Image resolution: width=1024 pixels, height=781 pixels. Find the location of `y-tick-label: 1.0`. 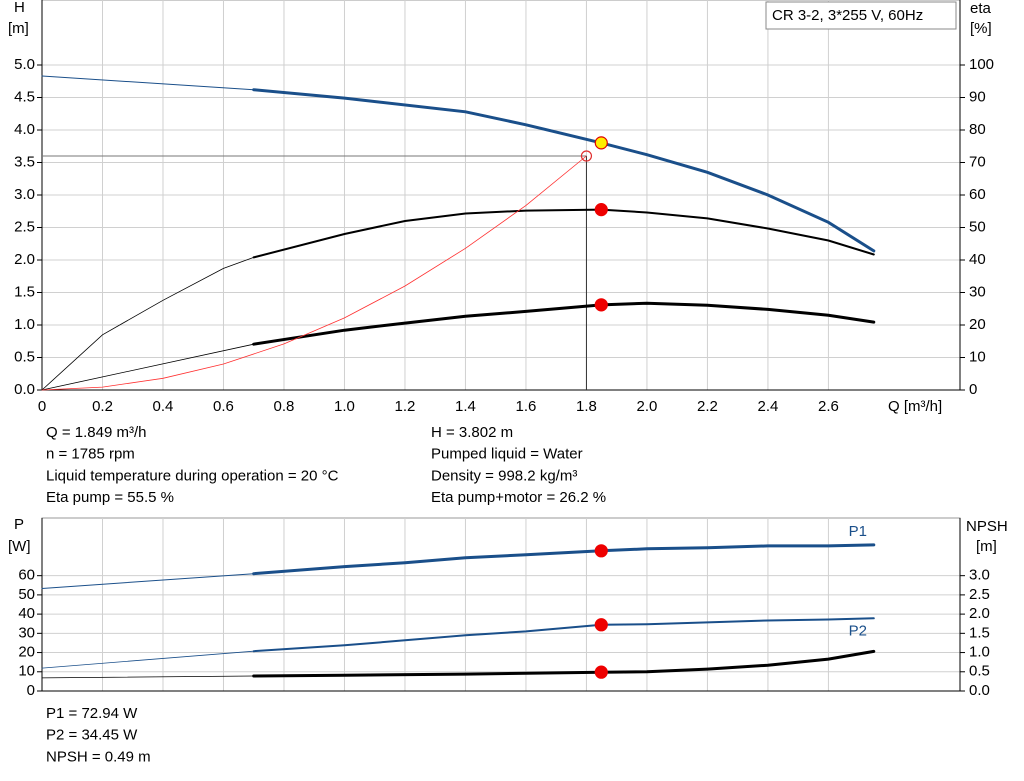

y-tick-label: 1.0 is located at coordinates (24, 324).